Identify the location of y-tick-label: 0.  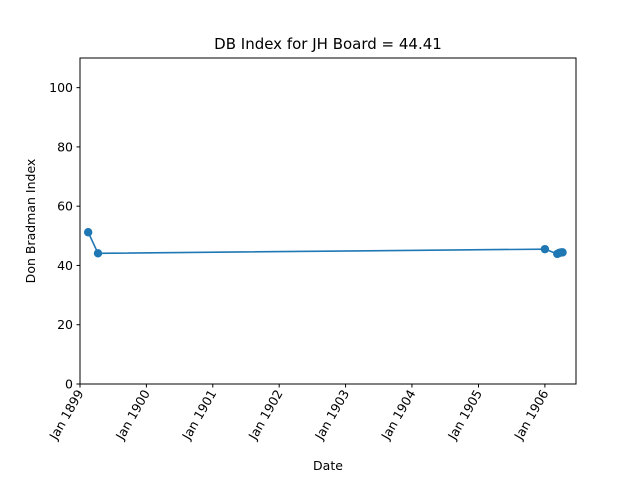
(69, 384).